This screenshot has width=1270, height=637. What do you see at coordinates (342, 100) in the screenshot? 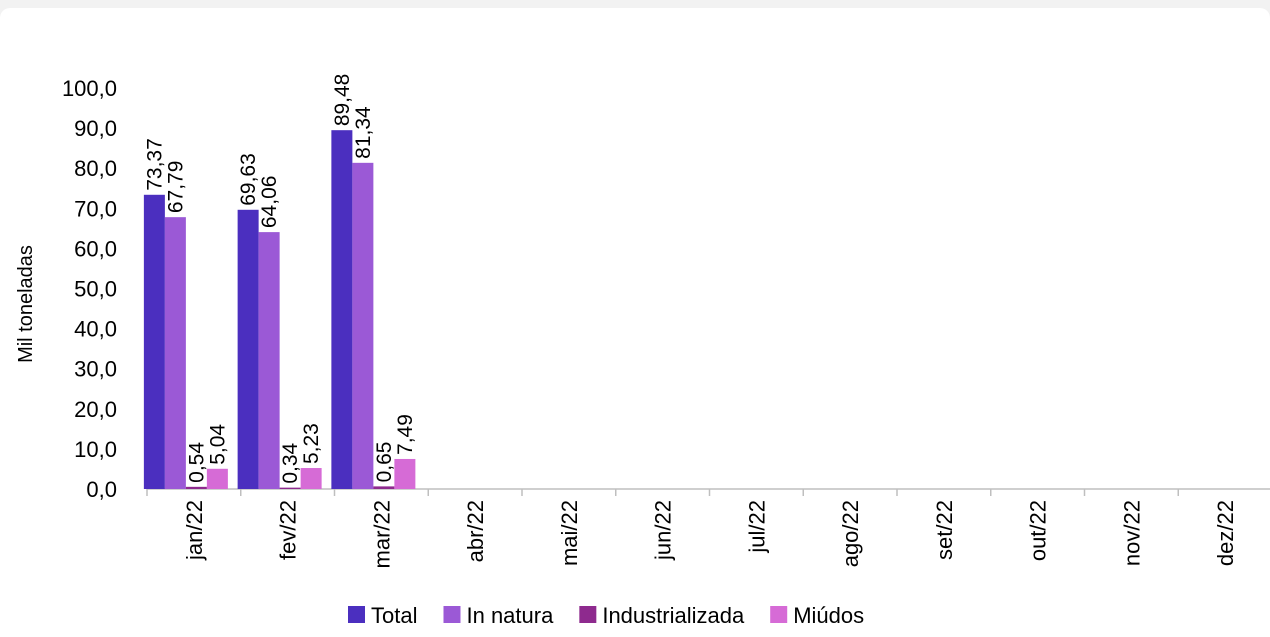
I see `data-label: 89,48` at bounding box center [342, 100].